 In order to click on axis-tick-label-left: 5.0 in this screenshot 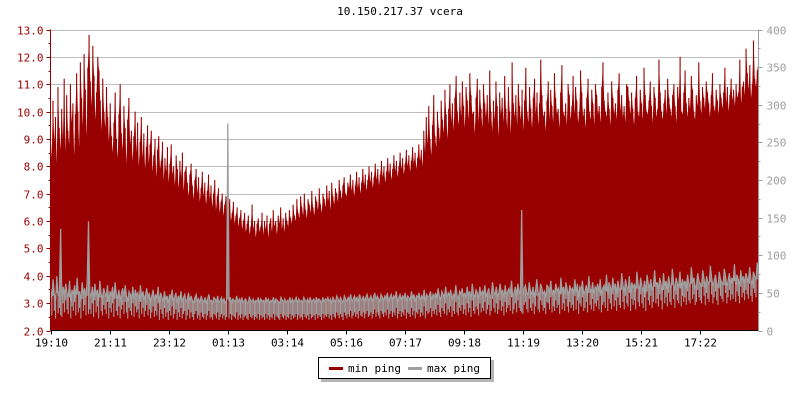, I will do `click(34, 249)`.